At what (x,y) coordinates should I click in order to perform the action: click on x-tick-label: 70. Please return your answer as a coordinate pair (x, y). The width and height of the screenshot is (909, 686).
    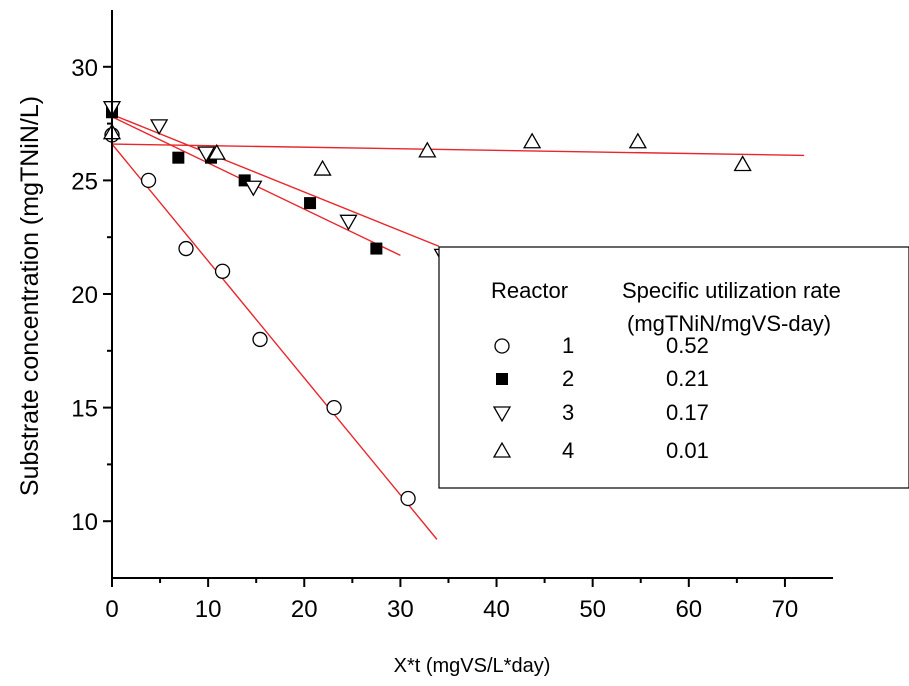
    Looking at the image, I should click on (785, 609).